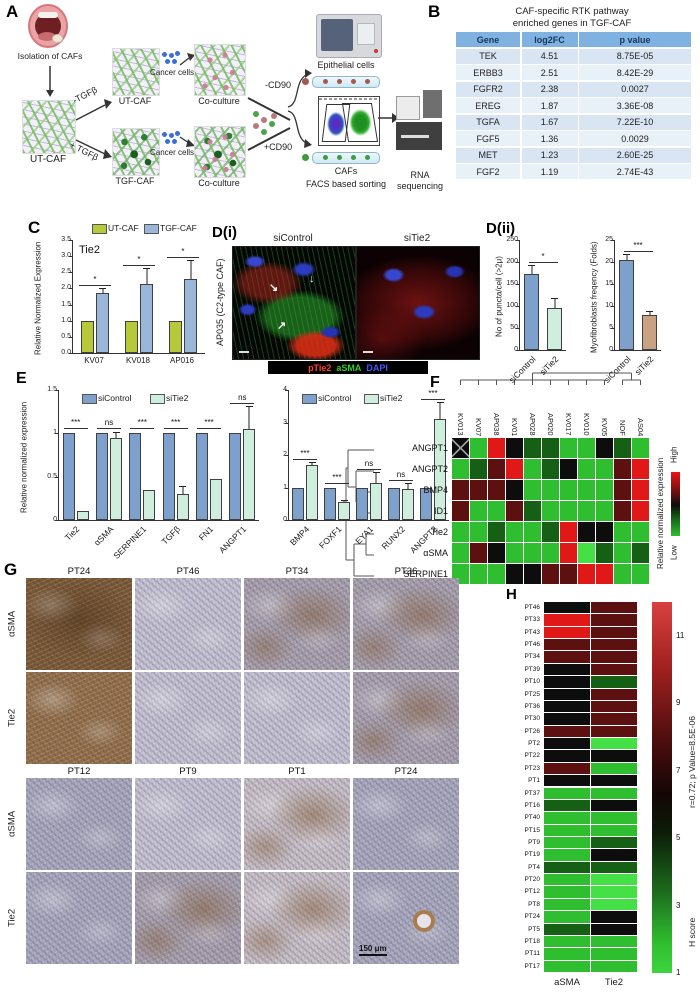 The image size is (700, 992). Describe the element at coordinates (488, 122) in the screenshot. I see `table-cell: TGFA` at that location.